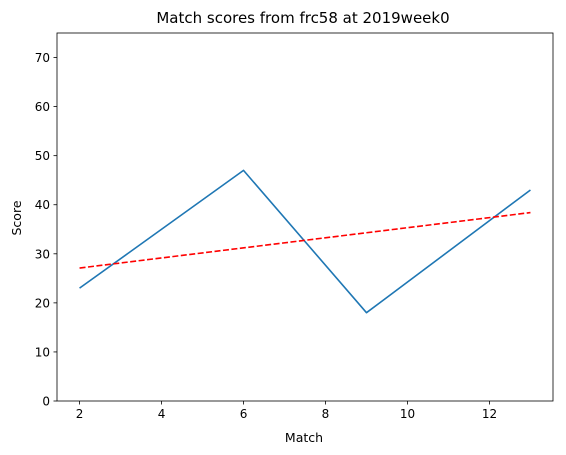  Describe the element at coordinates (46, 402) in the screenshot. I see `y-tick-label: 0` at that location.